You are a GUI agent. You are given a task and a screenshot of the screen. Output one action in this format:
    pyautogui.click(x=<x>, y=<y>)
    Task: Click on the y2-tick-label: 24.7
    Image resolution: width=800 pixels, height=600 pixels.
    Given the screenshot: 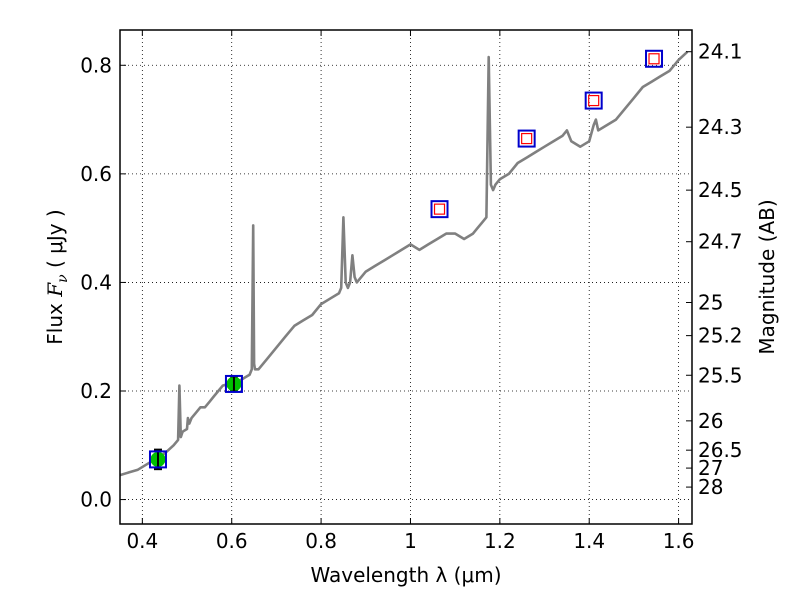 What is the action you would take?
    pyautogui.click(x=720, y=242)
    